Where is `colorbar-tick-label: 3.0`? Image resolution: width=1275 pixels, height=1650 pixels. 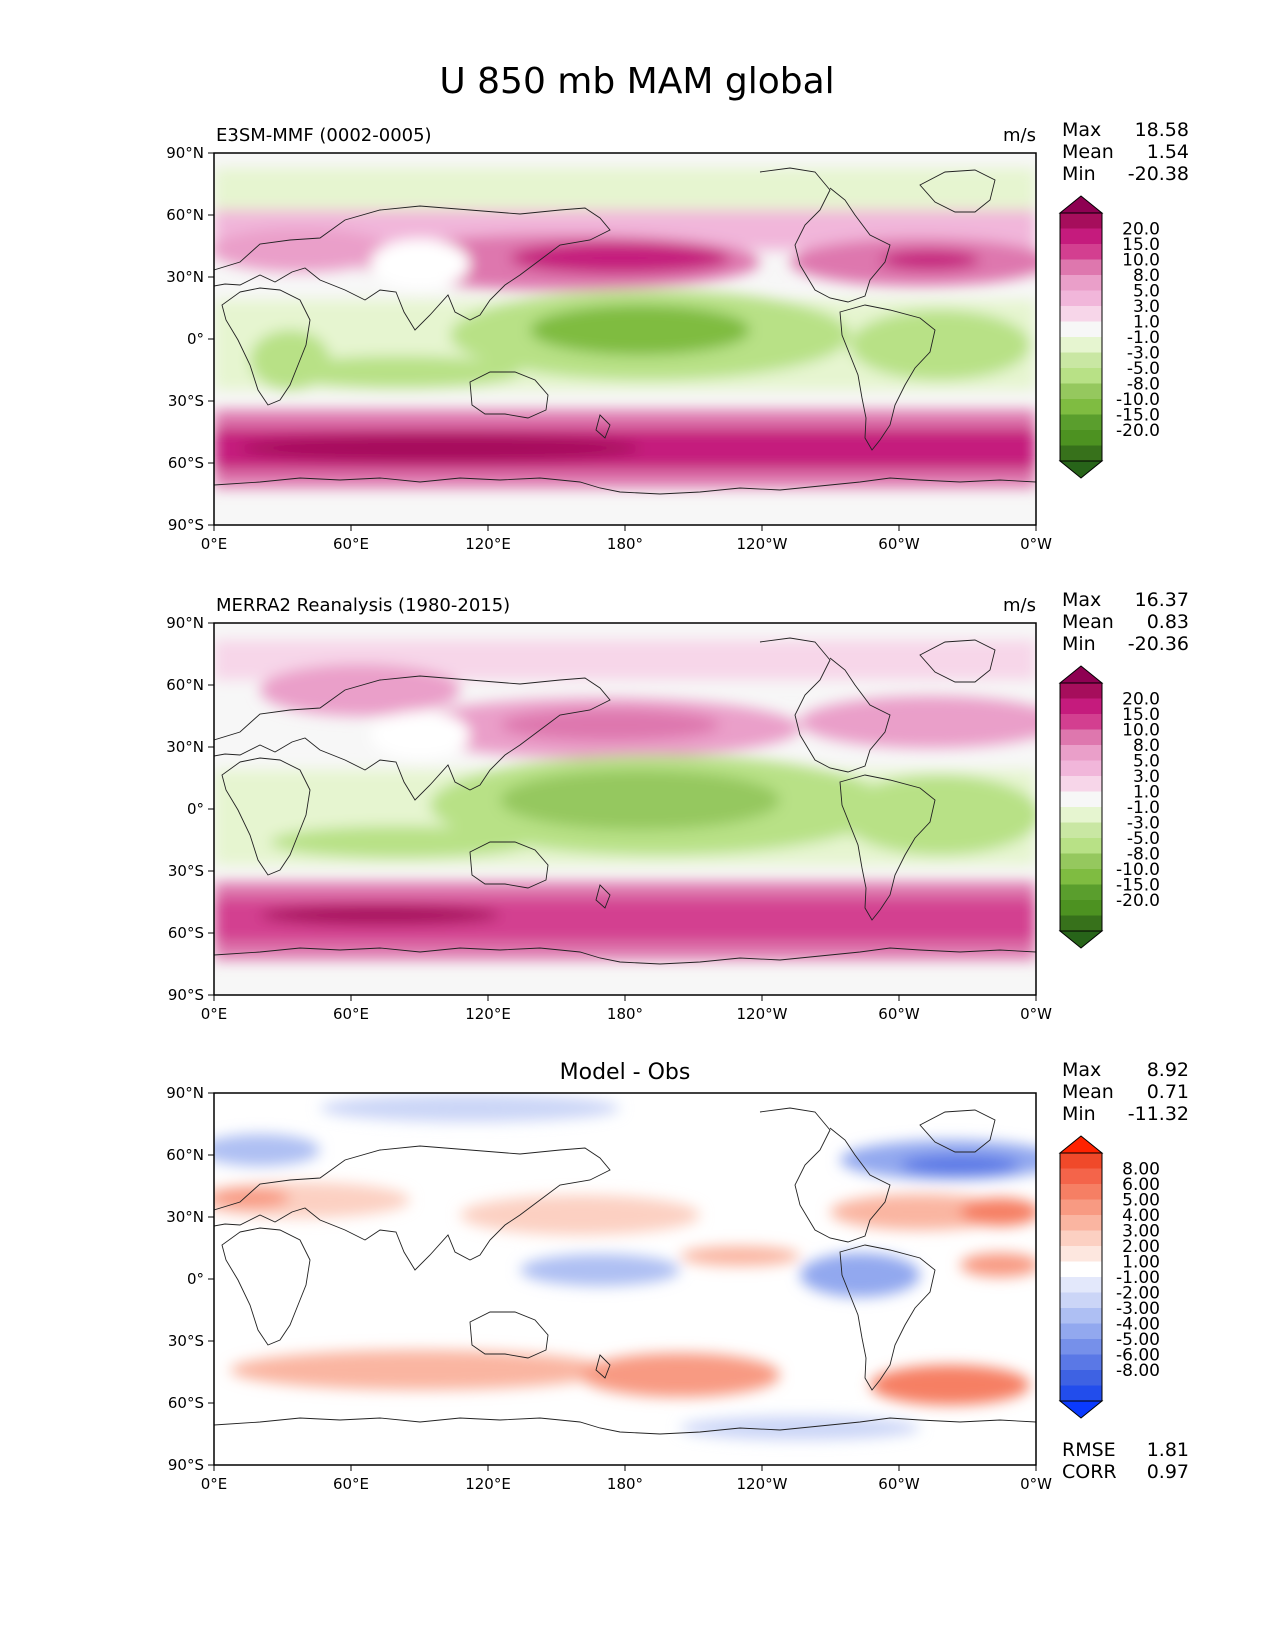
colorbar-tick-label: 3.0 is located at coordinates (1146, 777).